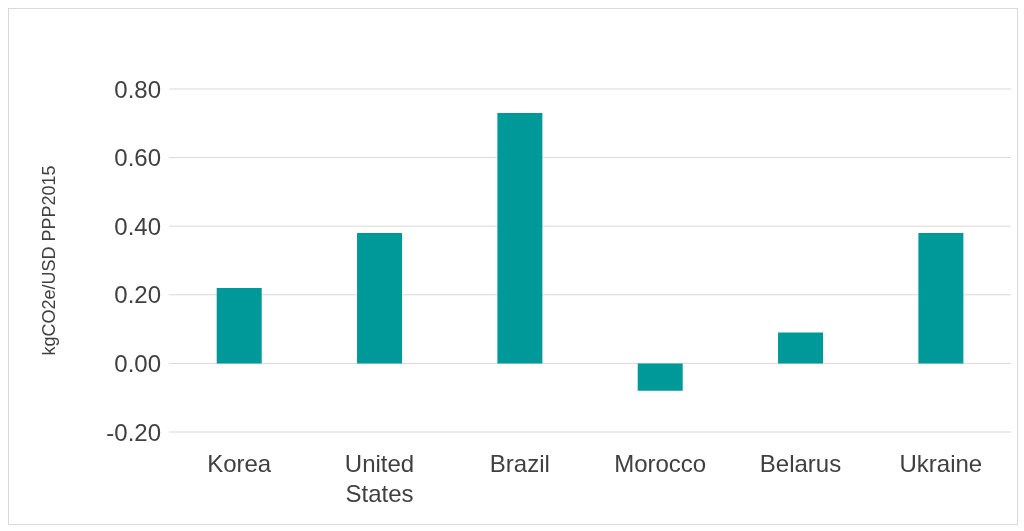 This screenshot has width=1024, height=531. I want to click on x-tick-label: Ukraine, so click(941, 463).